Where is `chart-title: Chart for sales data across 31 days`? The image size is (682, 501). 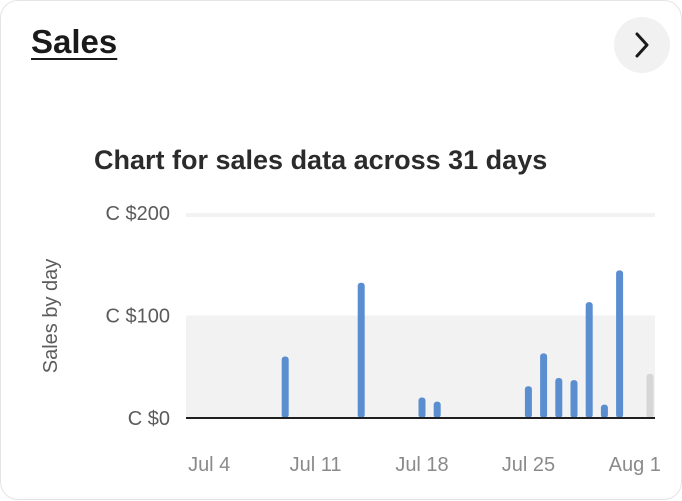 chart-title: Chart for sales data across 31 days is located at coordinates (320, 160).